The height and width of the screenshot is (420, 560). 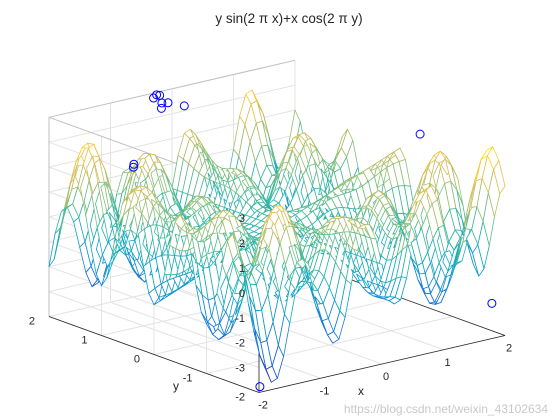 I want to click on x-tick-label: -2, so click(x=263, y=406).